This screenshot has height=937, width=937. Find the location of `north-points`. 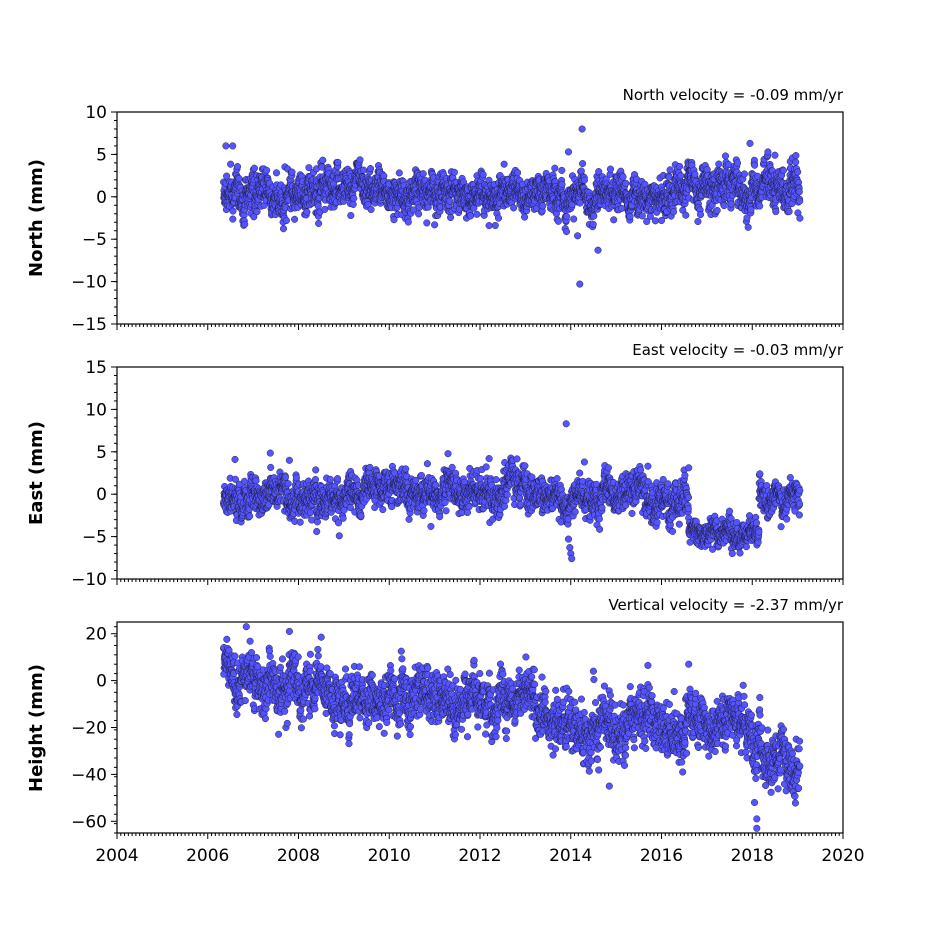

north-points is located at coordinates (512, 206).